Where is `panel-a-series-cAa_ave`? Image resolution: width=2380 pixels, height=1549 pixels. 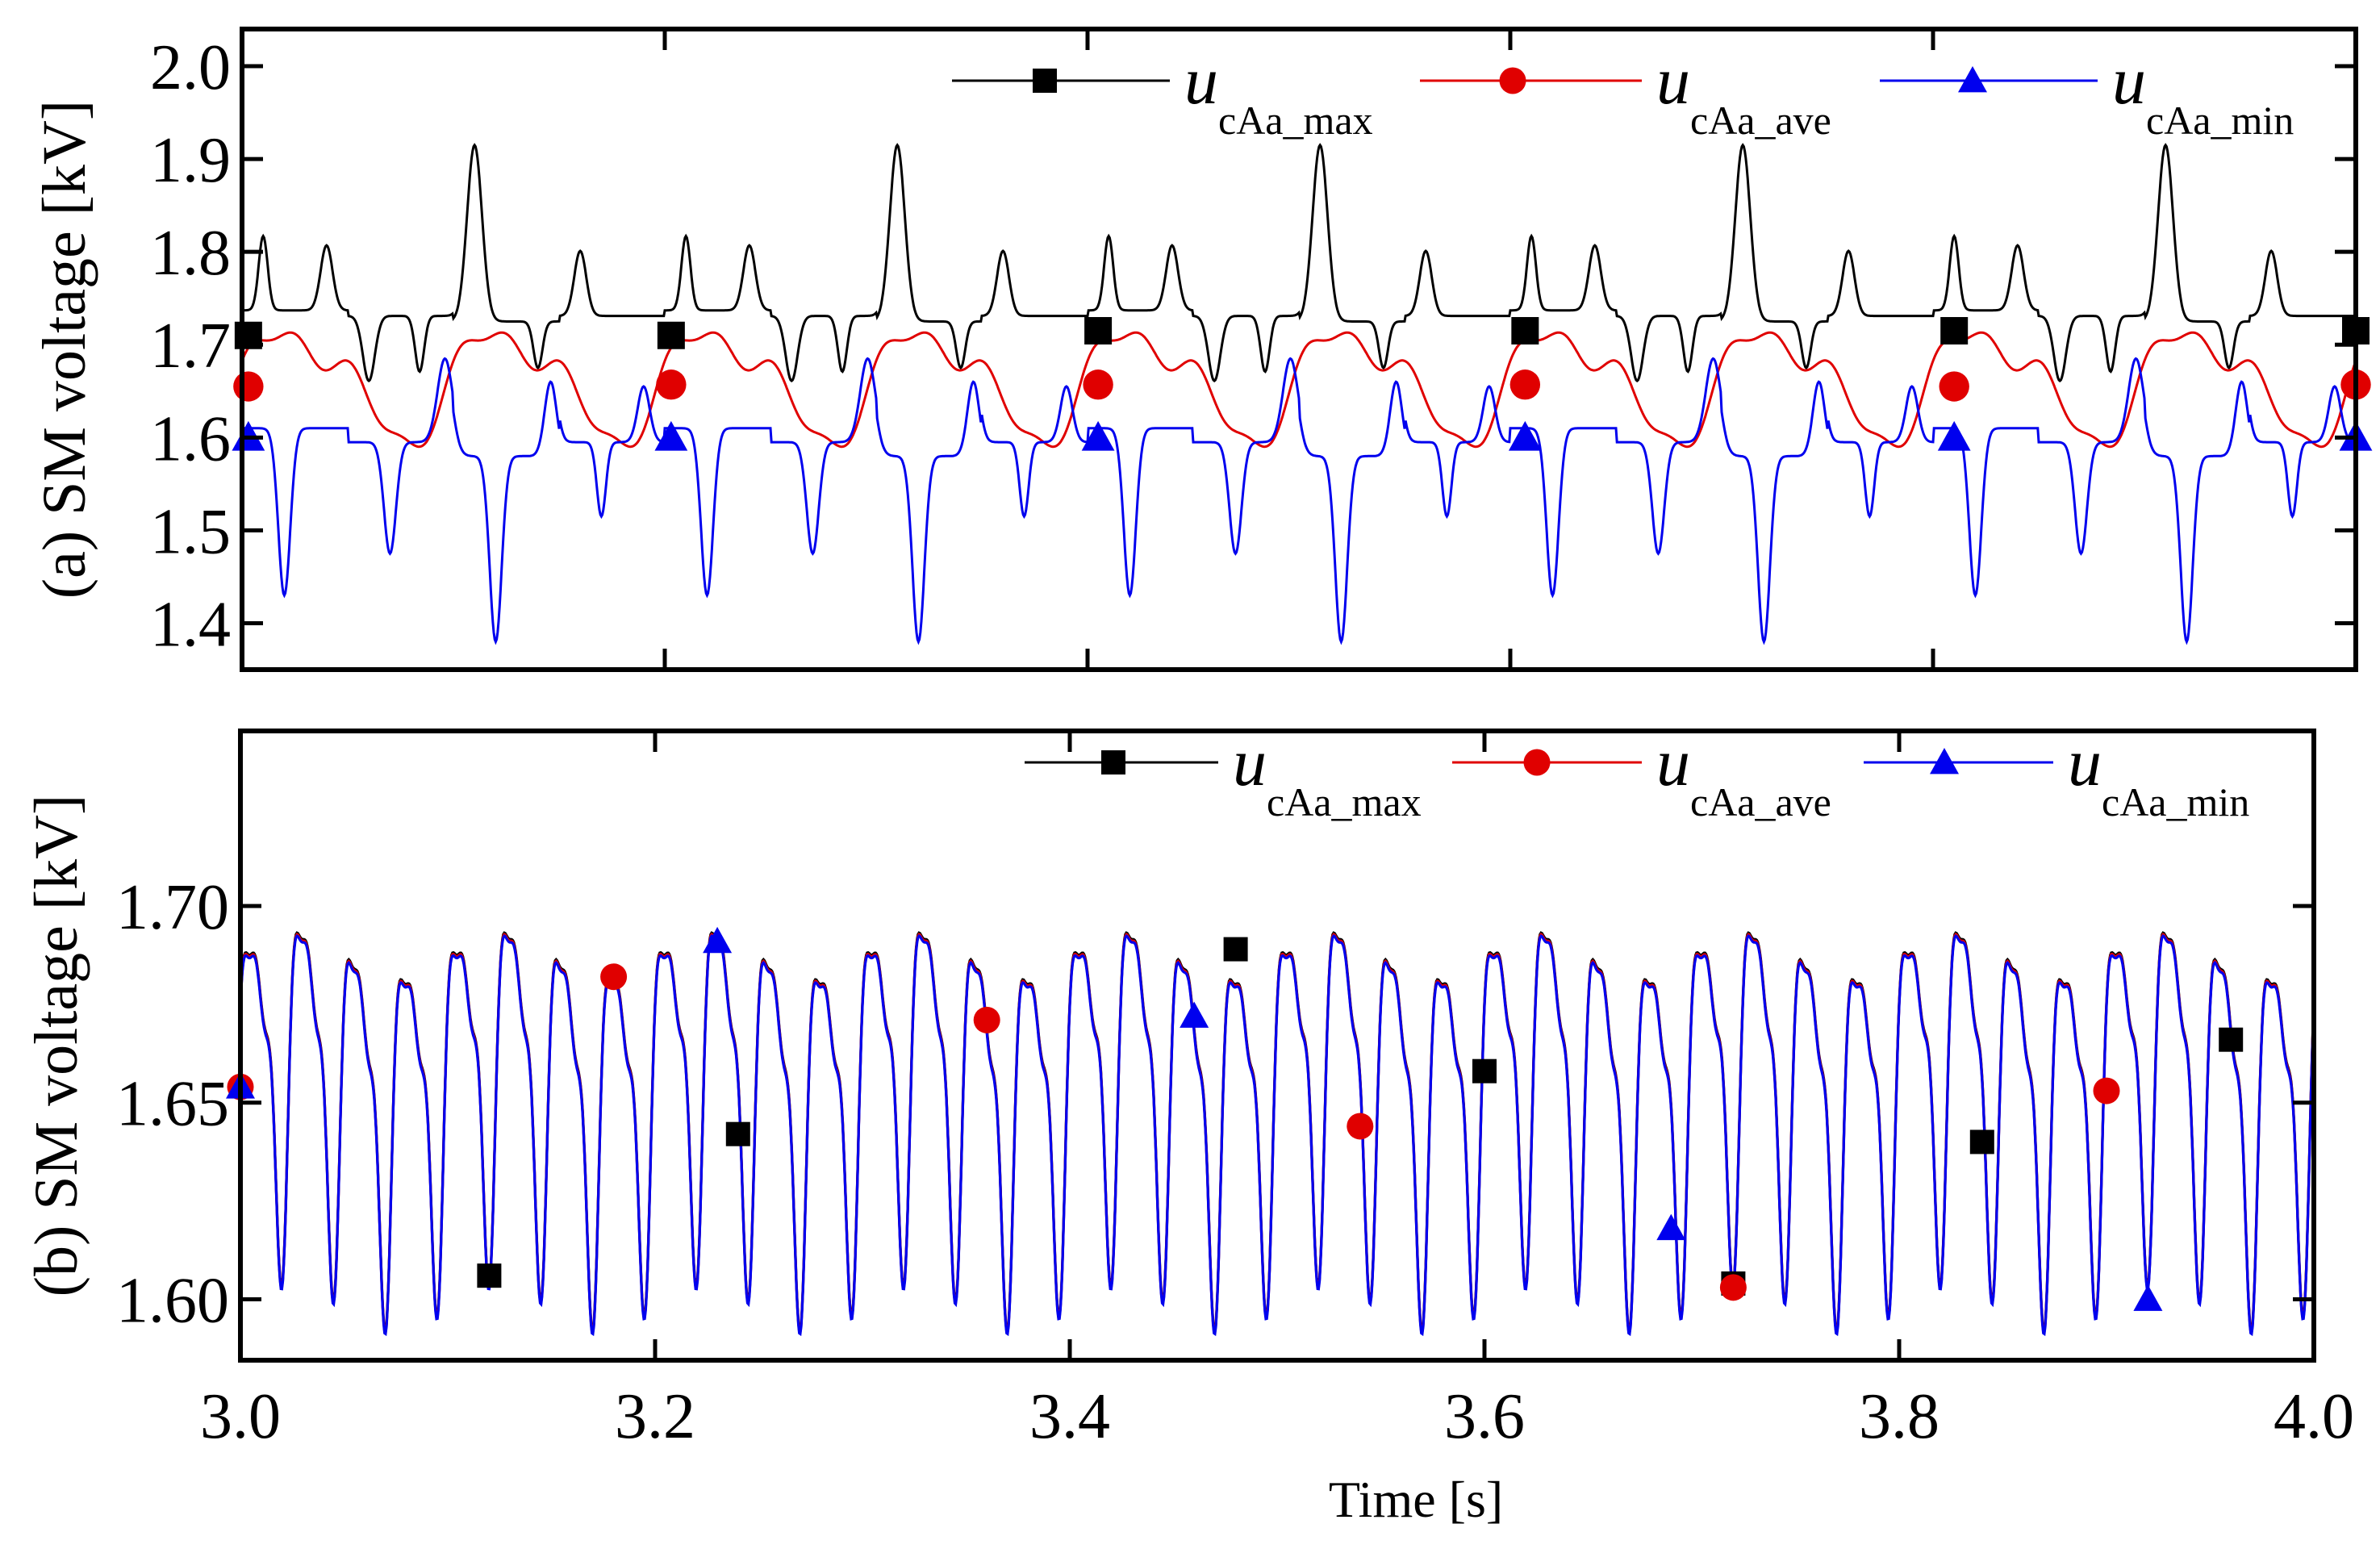 panel-a-series-cAa_ave is located at coordinates (1299, 390).